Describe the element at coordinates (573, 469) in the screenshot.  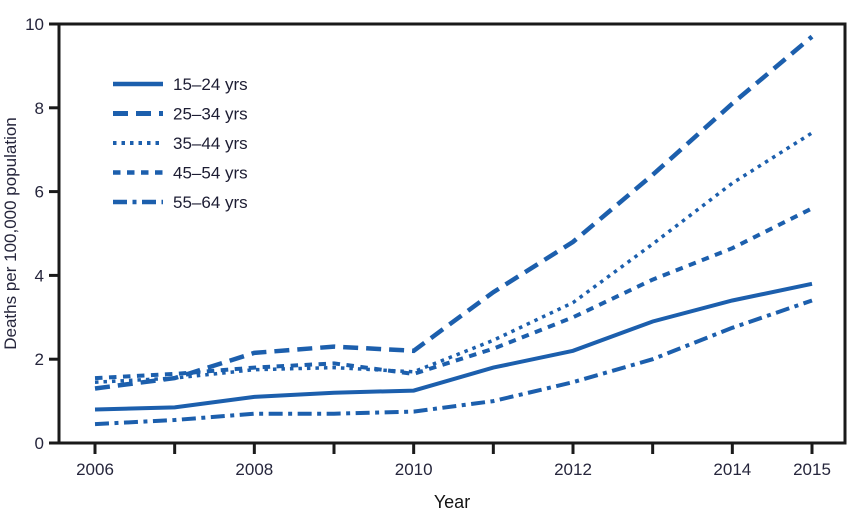
I see `x-tick-label: 2012` at that location.